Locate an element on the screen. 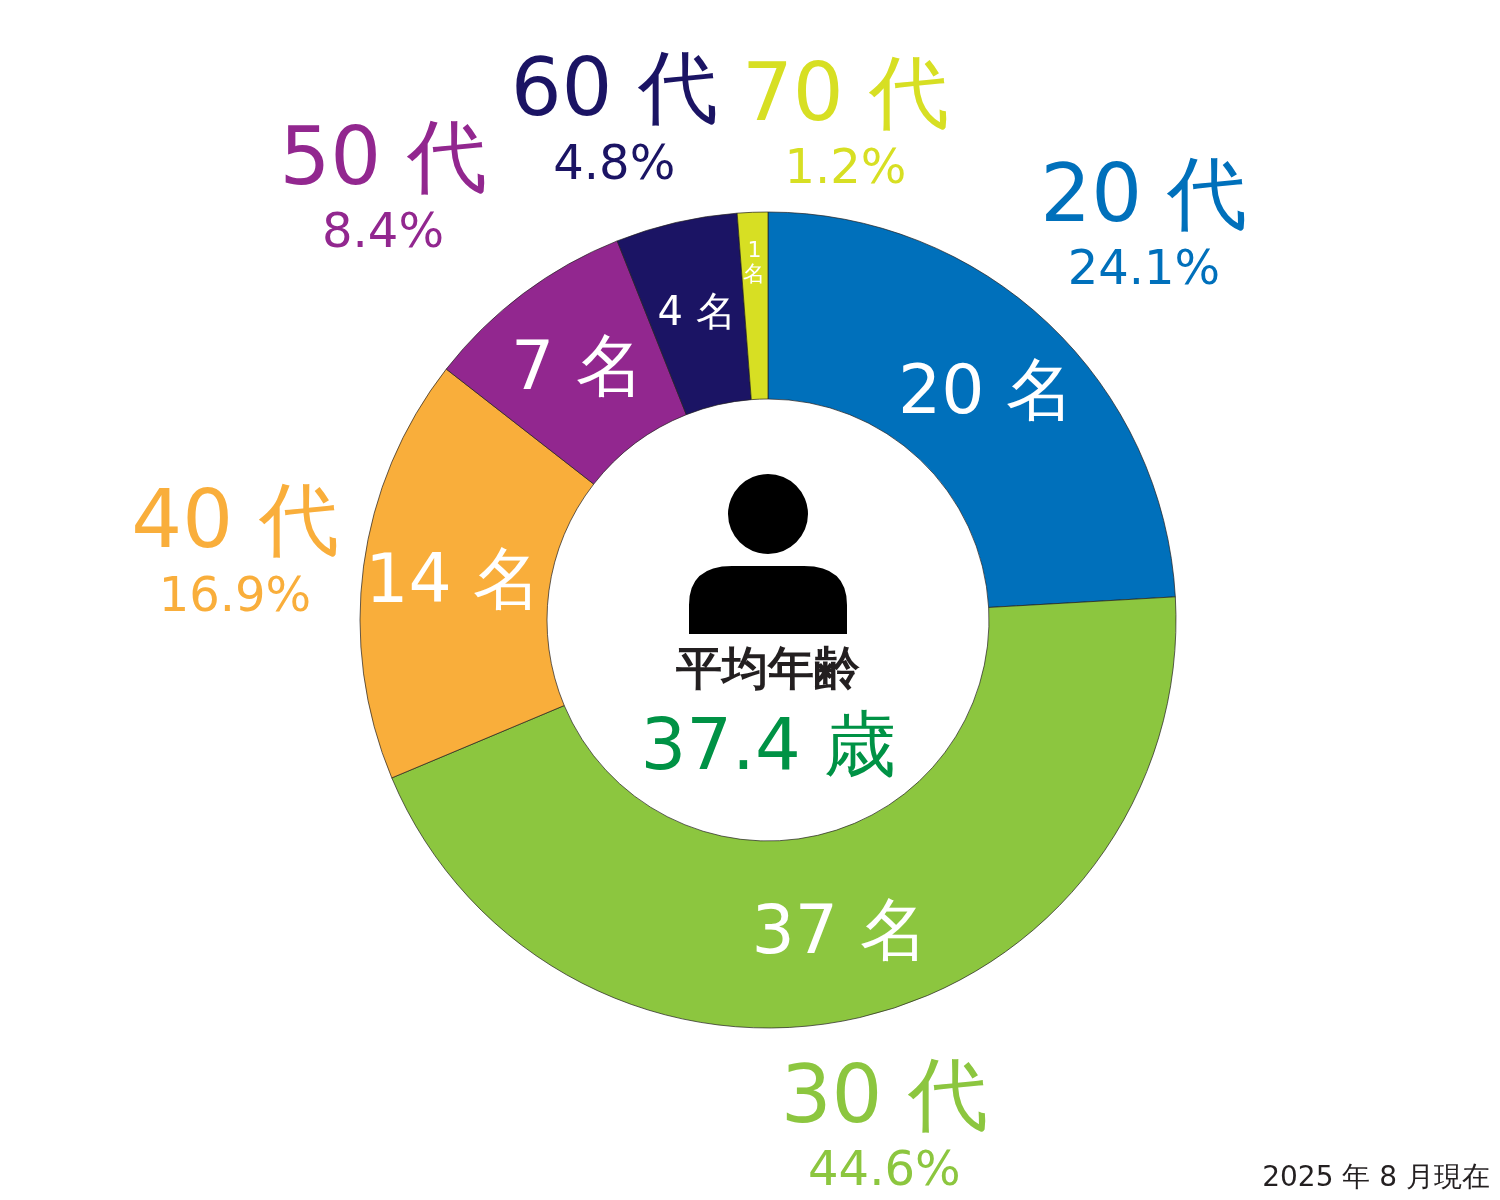  text: 4.8% is located at coordinates (614, 161).